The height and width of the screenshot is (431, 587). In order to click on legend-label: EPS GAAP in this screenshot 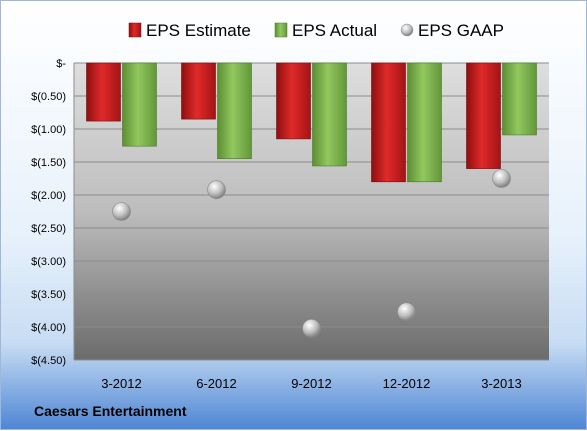, I will do `click(461, 30)`.